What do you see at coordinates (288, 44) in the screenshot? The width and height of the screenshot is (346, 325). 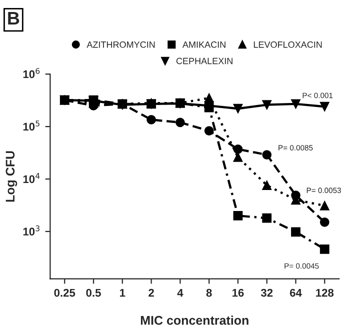 I see `legend-label: LEVOFLOXACIN` at bounding box center [288, 44].